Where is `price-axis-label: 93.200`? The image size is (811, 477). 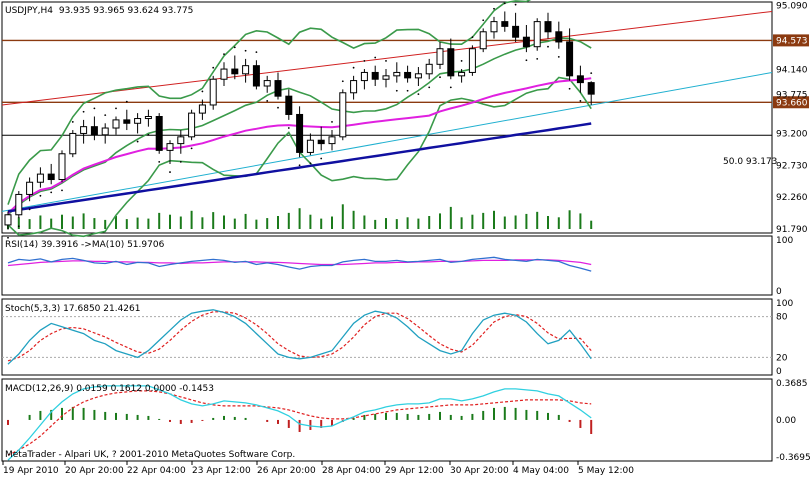
price-axis-label: 93.200 is located at coordinates (792, 134).